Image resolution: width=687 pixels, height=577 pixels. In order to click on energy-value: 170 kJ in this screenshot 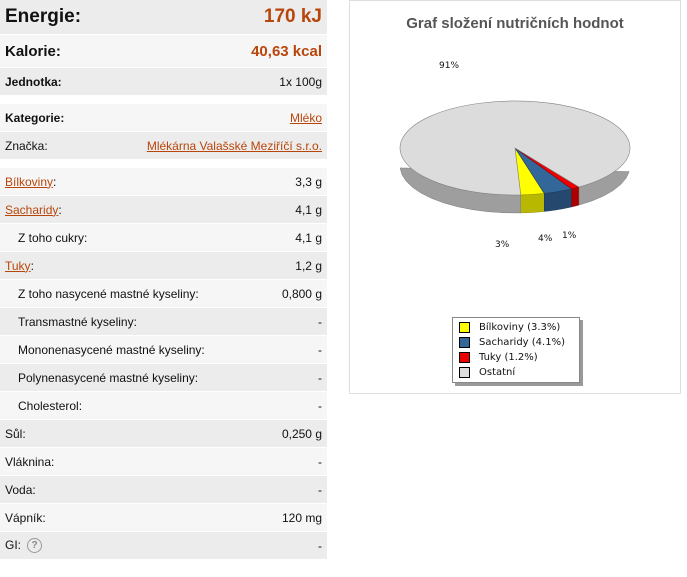, I will do `click(292, 16)`.